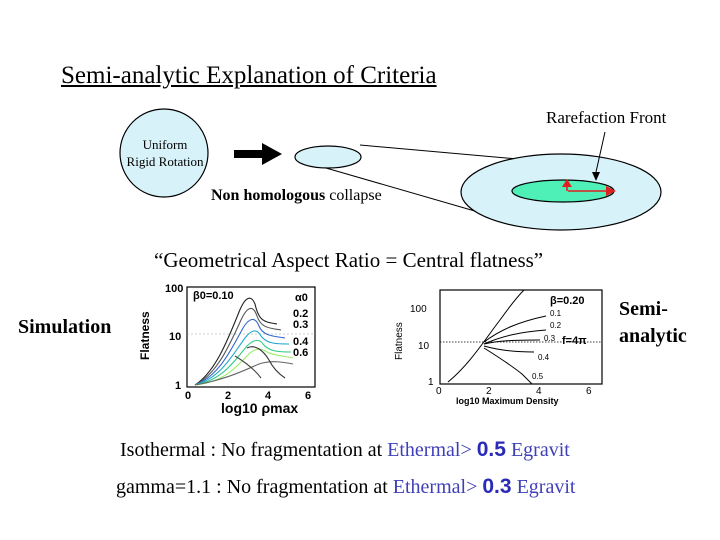 The height and width of the screenshot is (540, 720). Describe the element at coordinates (599, 156) in the screenshot. I see `rarefaction-pointer-icon` at that location.